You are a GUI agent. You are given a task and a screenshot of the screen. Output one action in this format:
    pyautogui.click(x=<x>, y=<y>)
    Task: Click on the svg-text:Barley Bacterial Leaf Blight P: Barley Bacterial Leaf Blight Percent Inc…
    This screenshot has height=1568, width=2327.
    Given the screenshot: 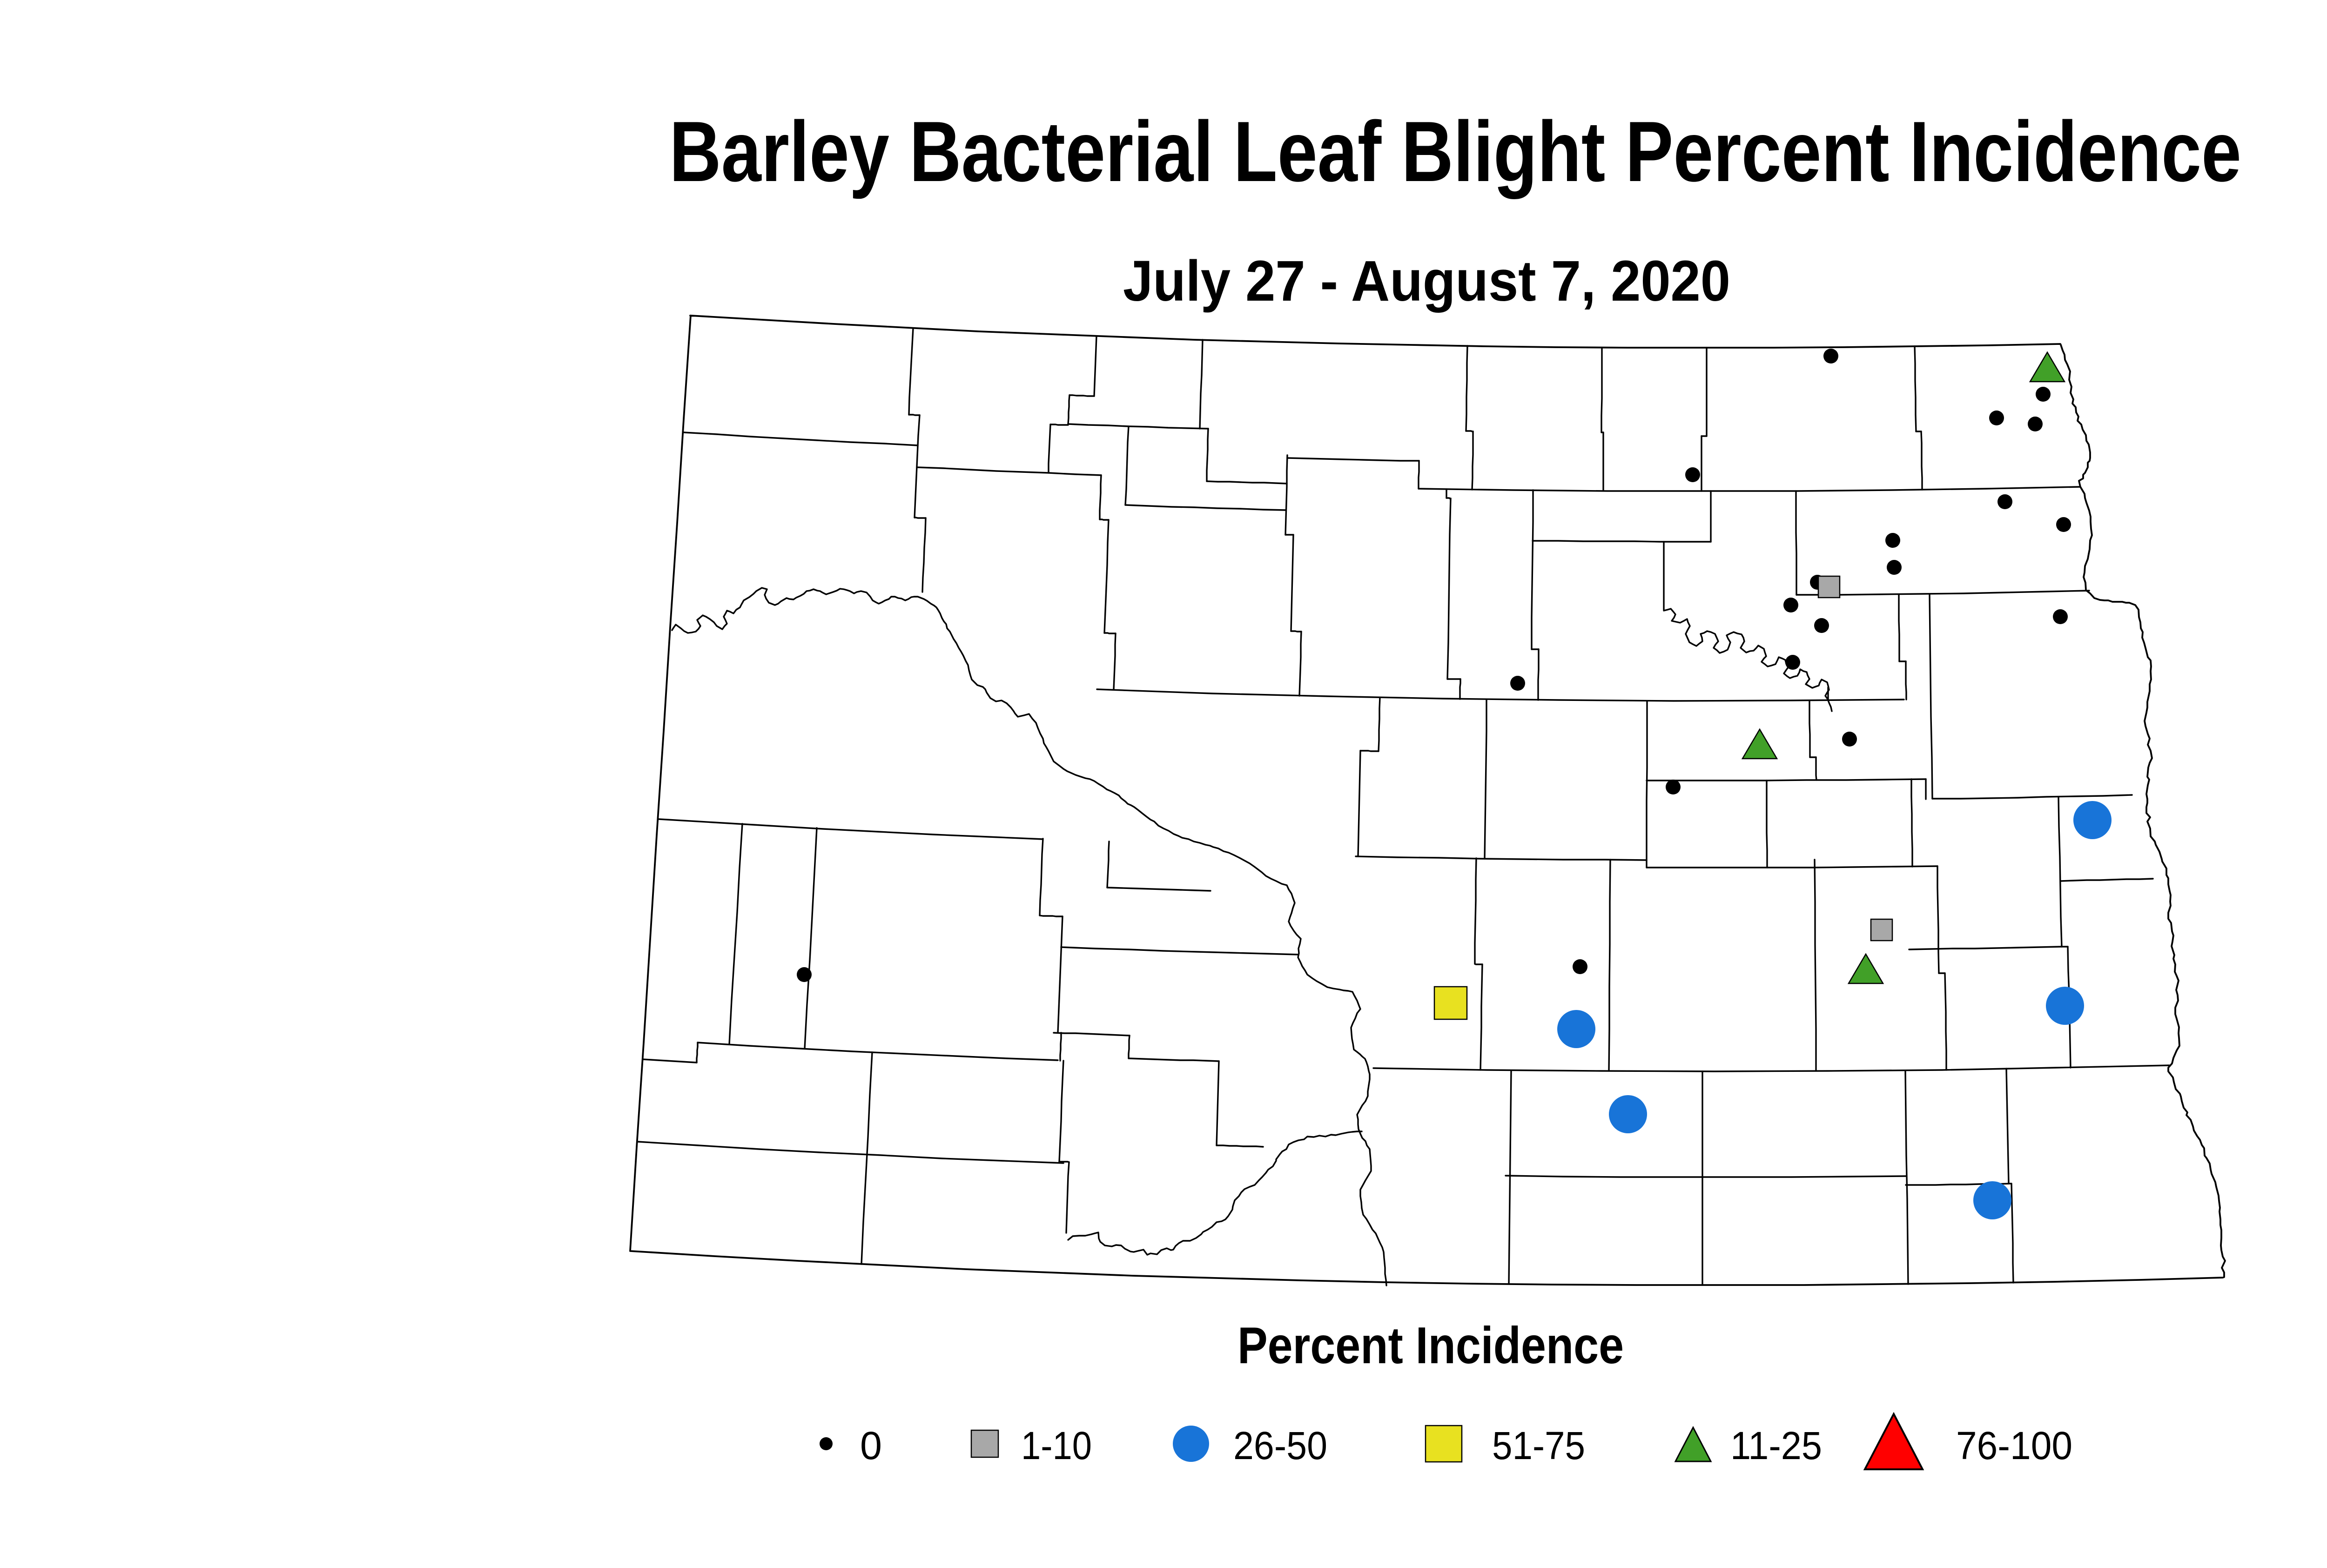 What is the action you would take?
    pyautogui.click(x=1455, y=151)
    